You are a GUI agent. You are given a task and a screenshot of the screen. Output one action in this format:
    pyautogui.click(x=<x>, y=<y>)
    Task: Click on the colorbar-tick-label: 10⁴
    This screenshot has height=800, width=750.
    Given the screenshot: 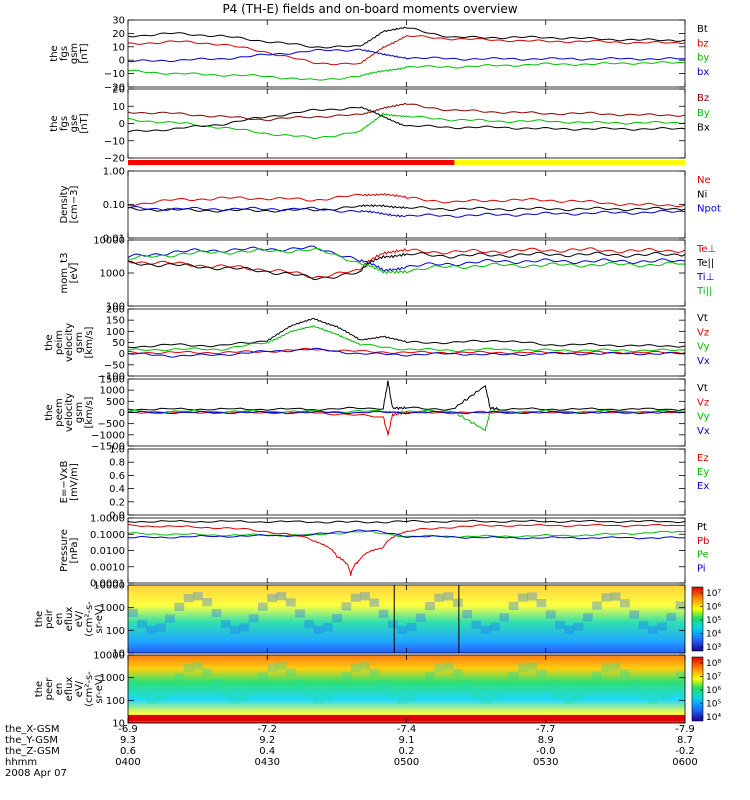 What is the action you would take?
    pyautogui.click(x=713, y=718)
    